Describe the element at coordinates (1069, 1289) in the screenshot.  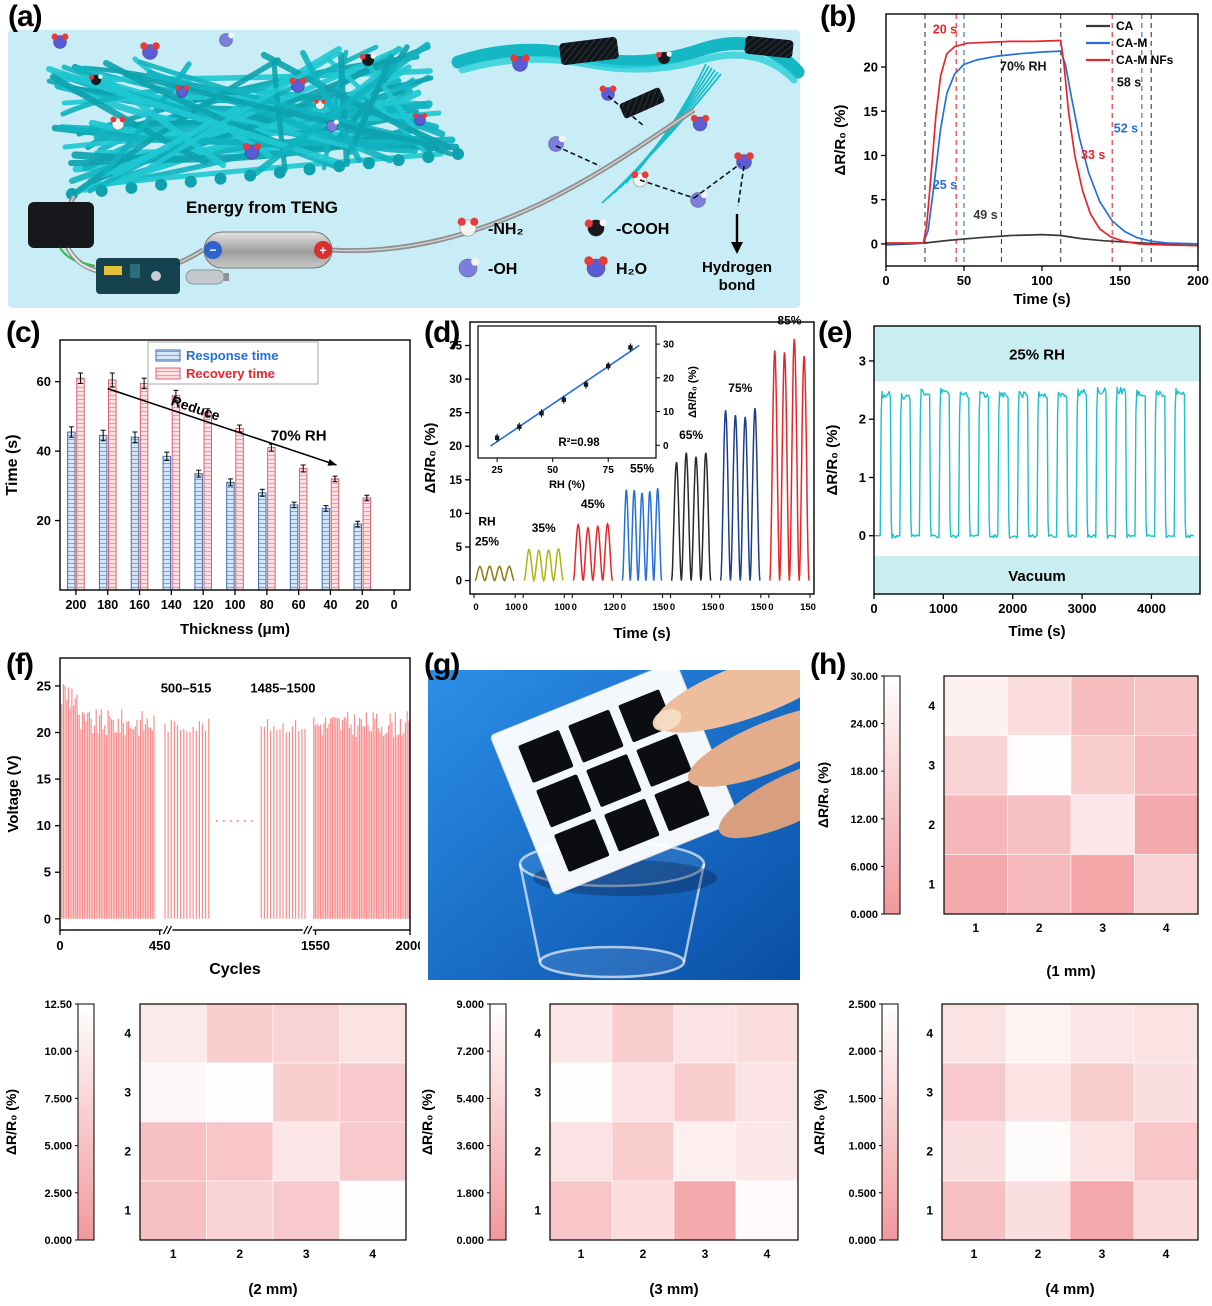
I see `svg-text: (4 mm)` at that location.